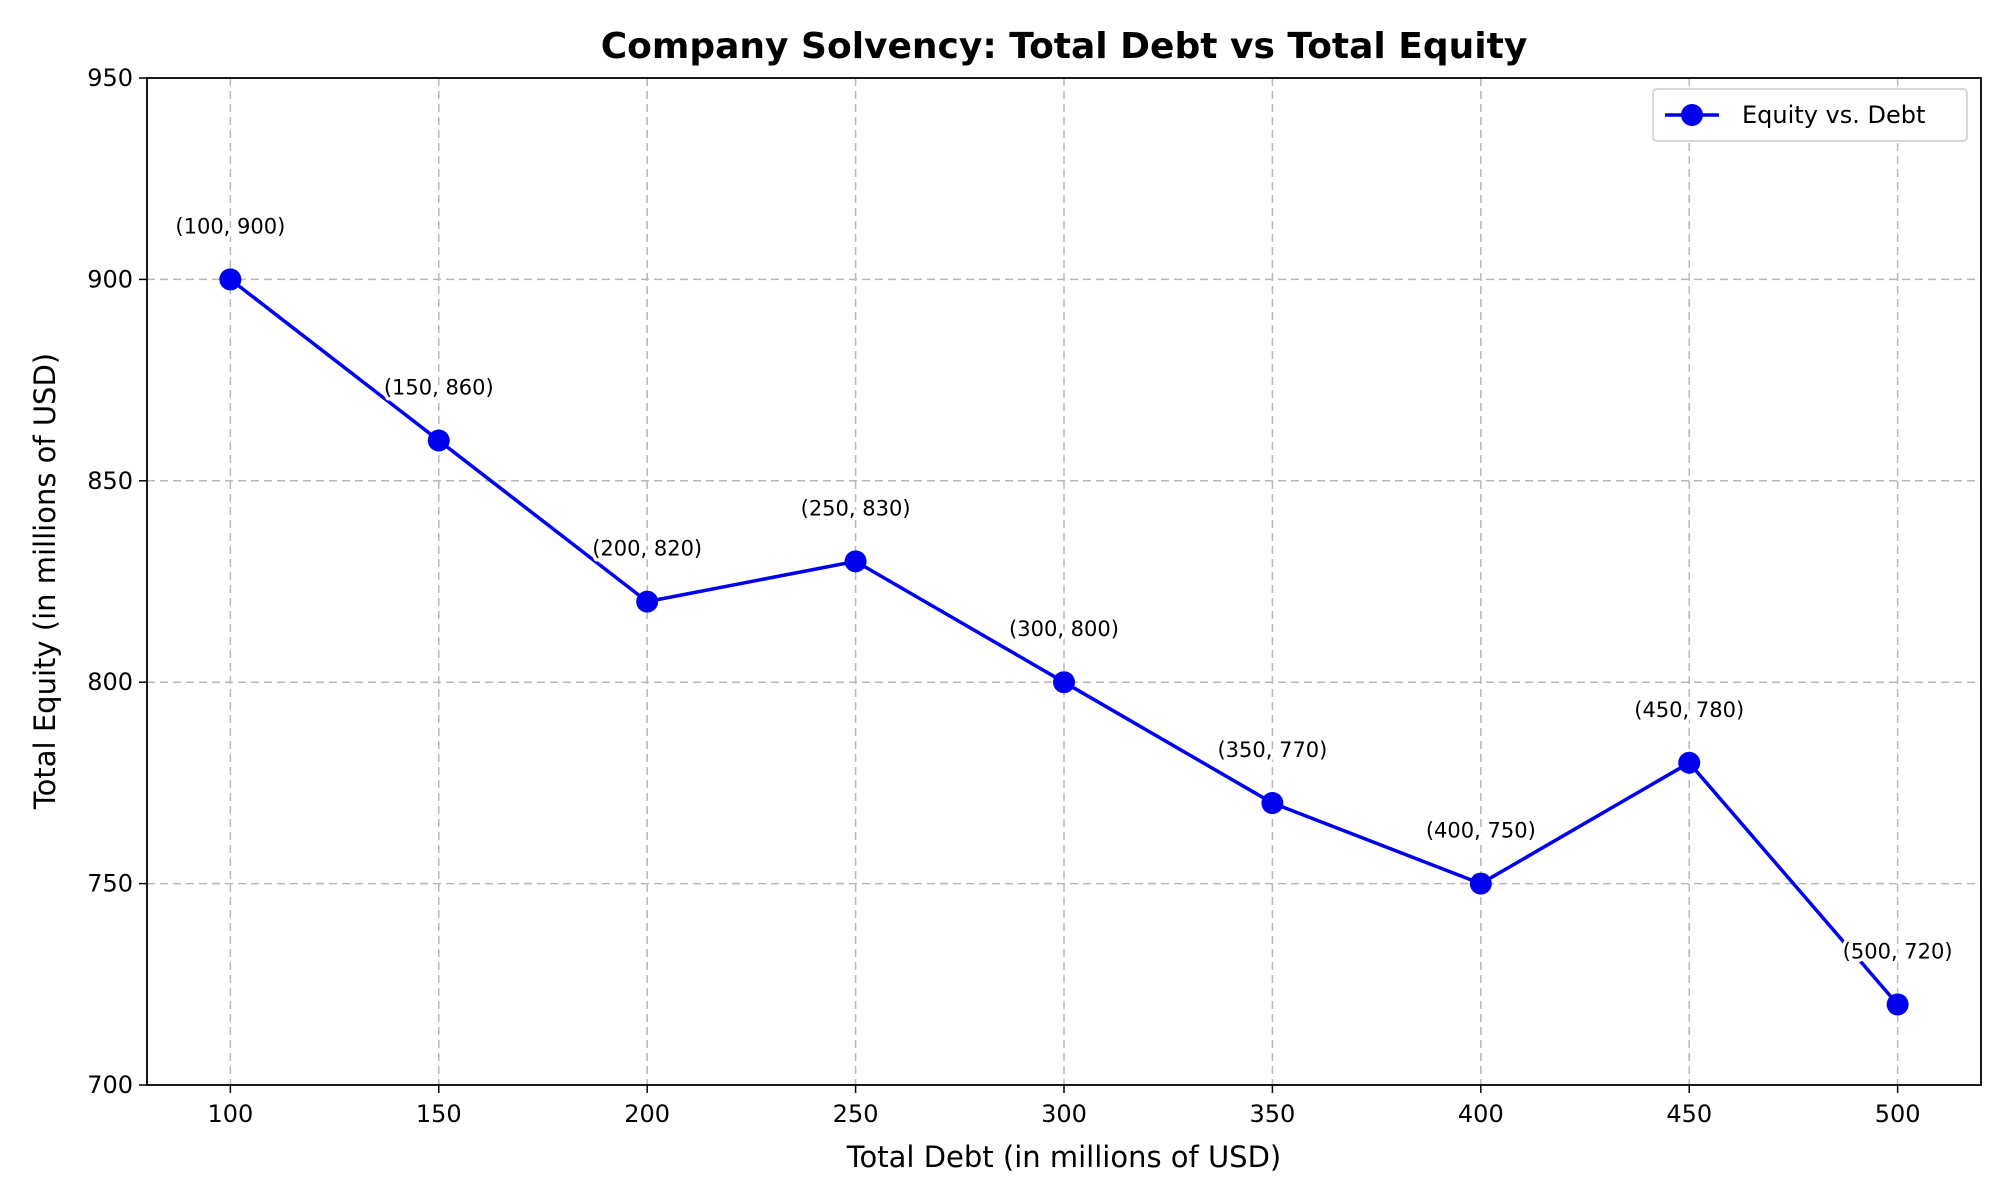 This screenshot has height=1200, width=2000. I want to click on y-tick-label: 850, so click(110, 481).